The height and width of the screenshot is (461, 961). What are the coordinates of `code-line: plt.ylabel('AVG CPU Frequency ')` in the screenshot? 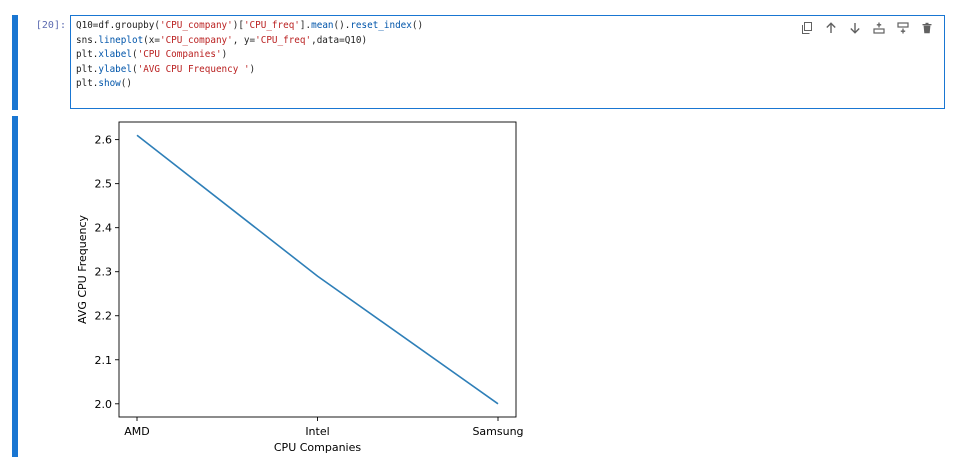 It's located at (249, 70).